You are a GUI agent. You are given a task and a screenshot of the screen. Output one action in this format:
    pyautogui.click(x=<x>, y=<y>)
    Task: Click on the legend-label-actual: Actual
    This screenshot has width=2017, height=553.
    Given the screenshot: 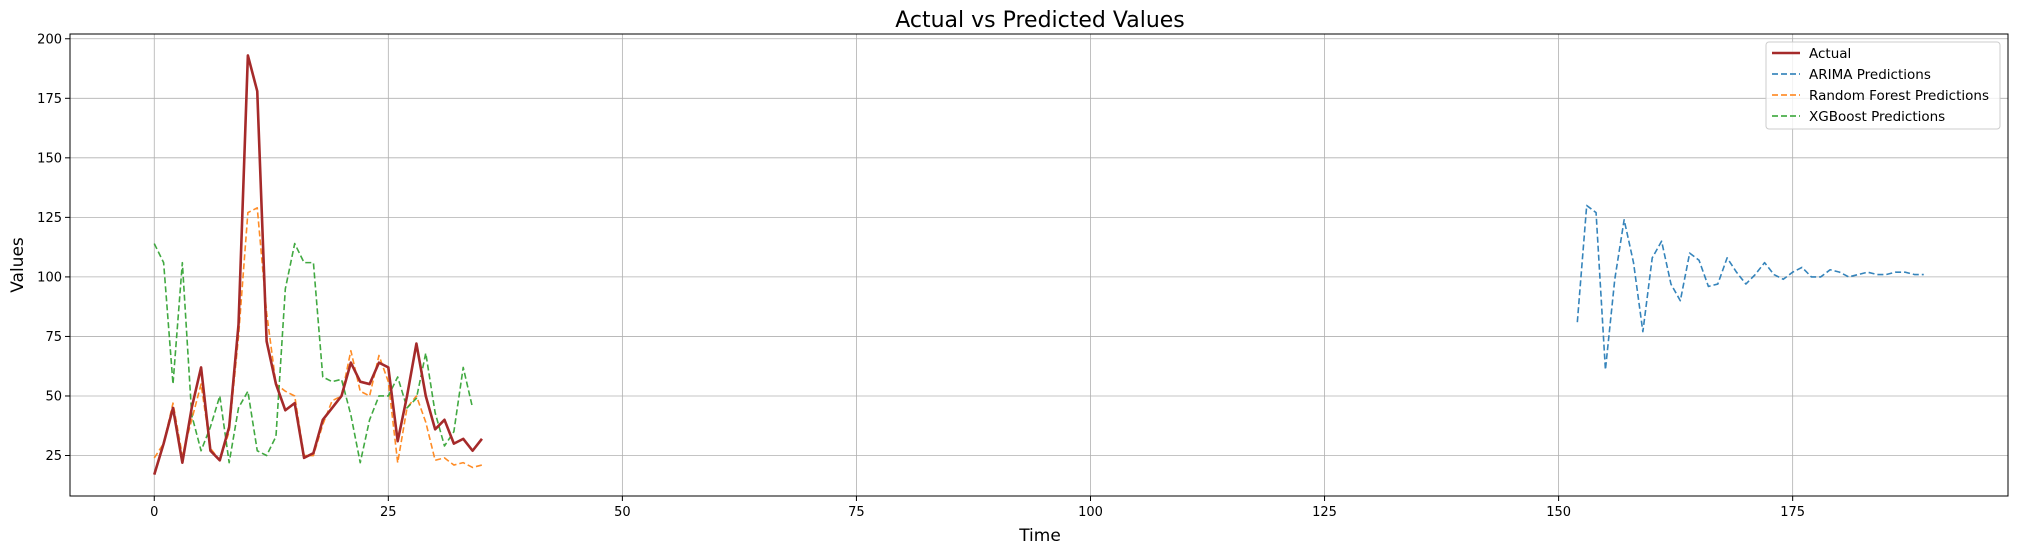 What is the action you would take?
    pyautogui.click(x=1830, y=54)
    